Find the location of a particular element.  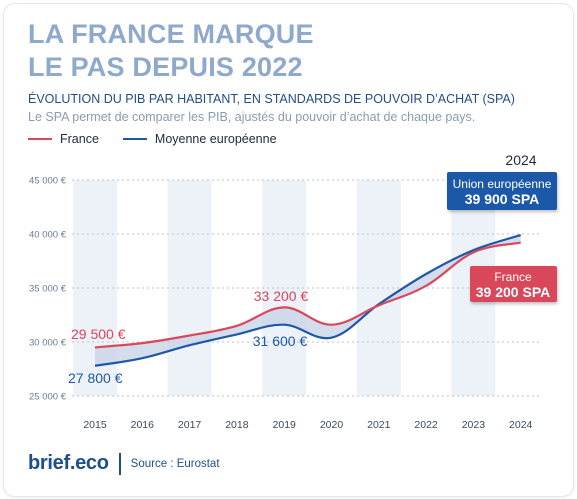

callout-france-name: France is located at coordinates (513, 277).